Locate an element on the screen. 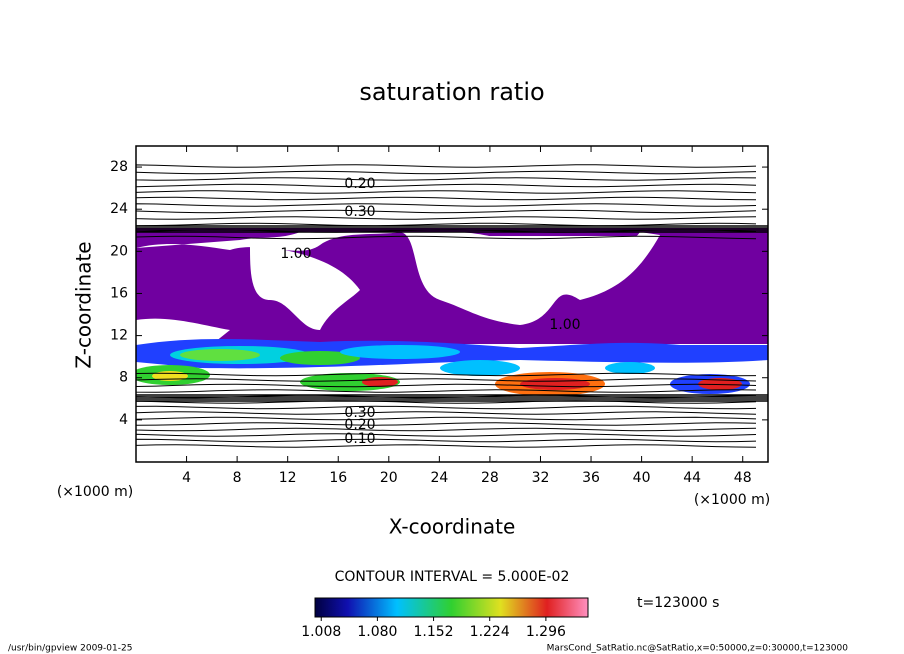 The width and height of the screenshot is (904, 654). colorbar-tick-label: 1.296 is located at coordinates (546, 632).